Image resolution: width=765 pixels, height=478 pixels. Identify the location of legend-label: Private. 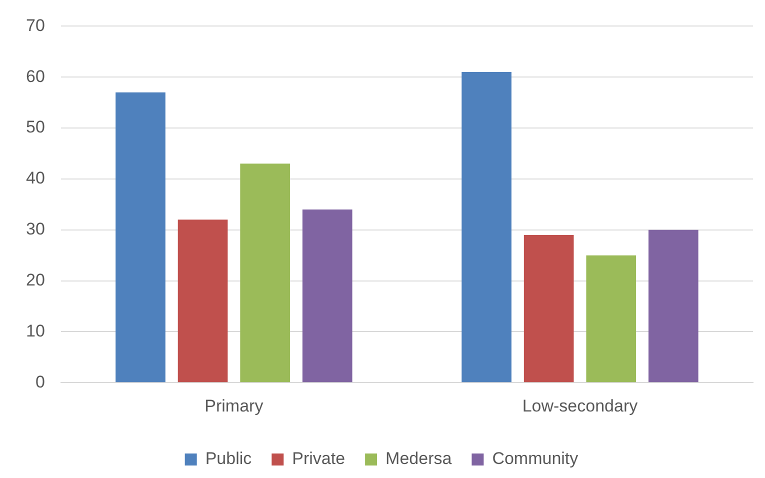
(319, 458).